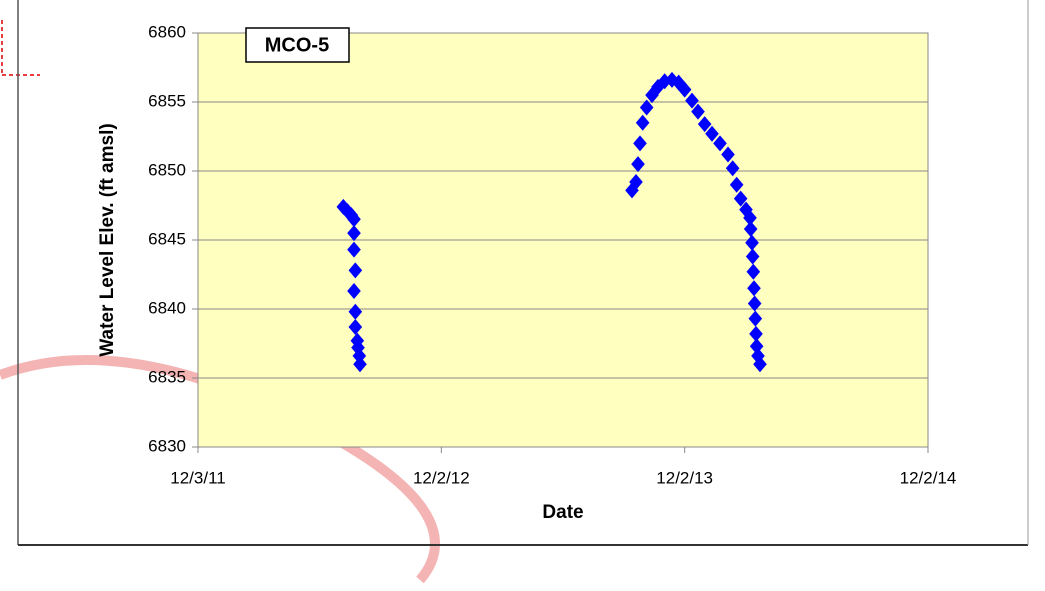 The image size is (1045, 591). Describe the element at coordinates (167, 445) in the screenshot. I see `y-tick-label: 6830` at that location.